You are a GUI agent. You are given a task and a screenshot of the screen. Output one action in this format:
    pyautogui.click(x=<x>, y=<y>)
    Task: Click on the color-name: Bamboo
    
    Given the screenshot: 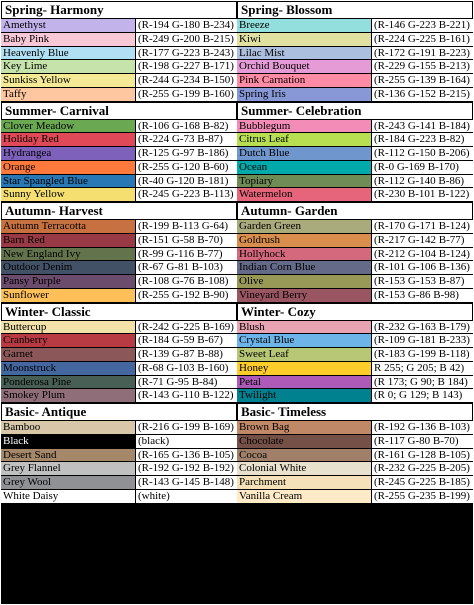 What is the action you would take?
    pyautogui.click(x=68, y=427)
    